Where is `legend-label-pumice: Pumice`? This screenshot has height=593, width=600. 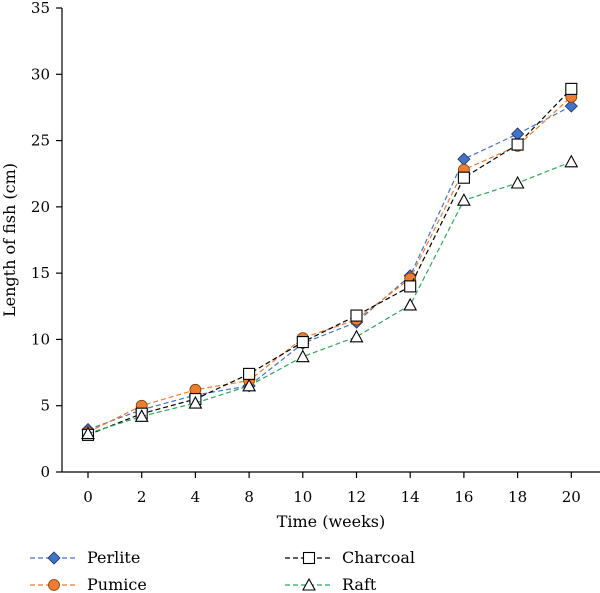 legend-label-pumice: Pumice is located at coordinates (117, 584).